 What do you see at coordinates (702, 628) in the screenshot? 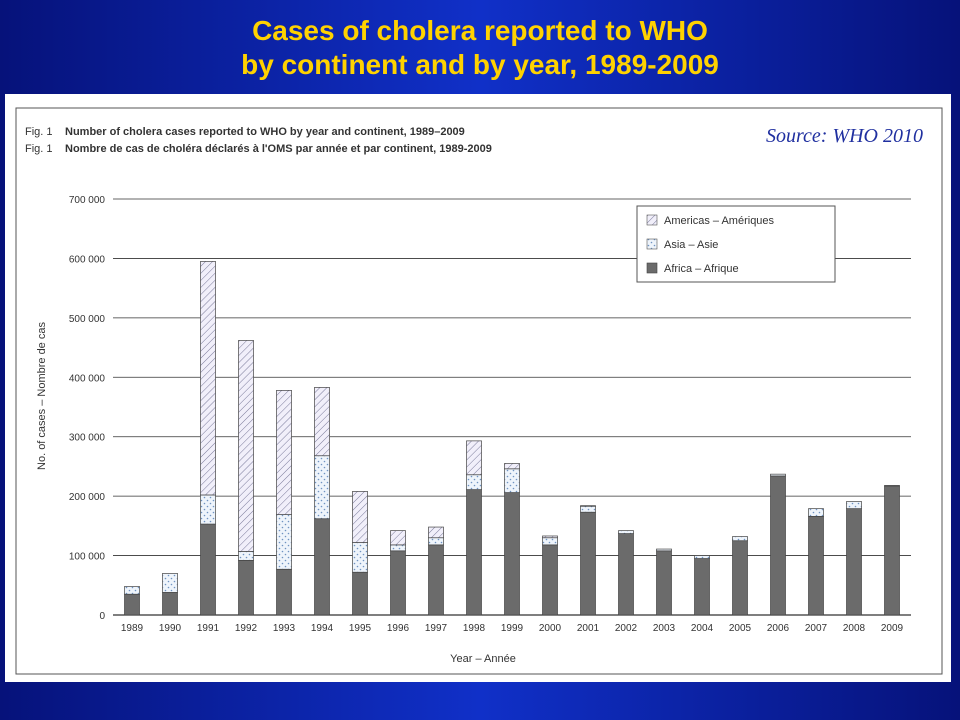
I see `x-tick-label: 2004` at bounding box center [702, 628].